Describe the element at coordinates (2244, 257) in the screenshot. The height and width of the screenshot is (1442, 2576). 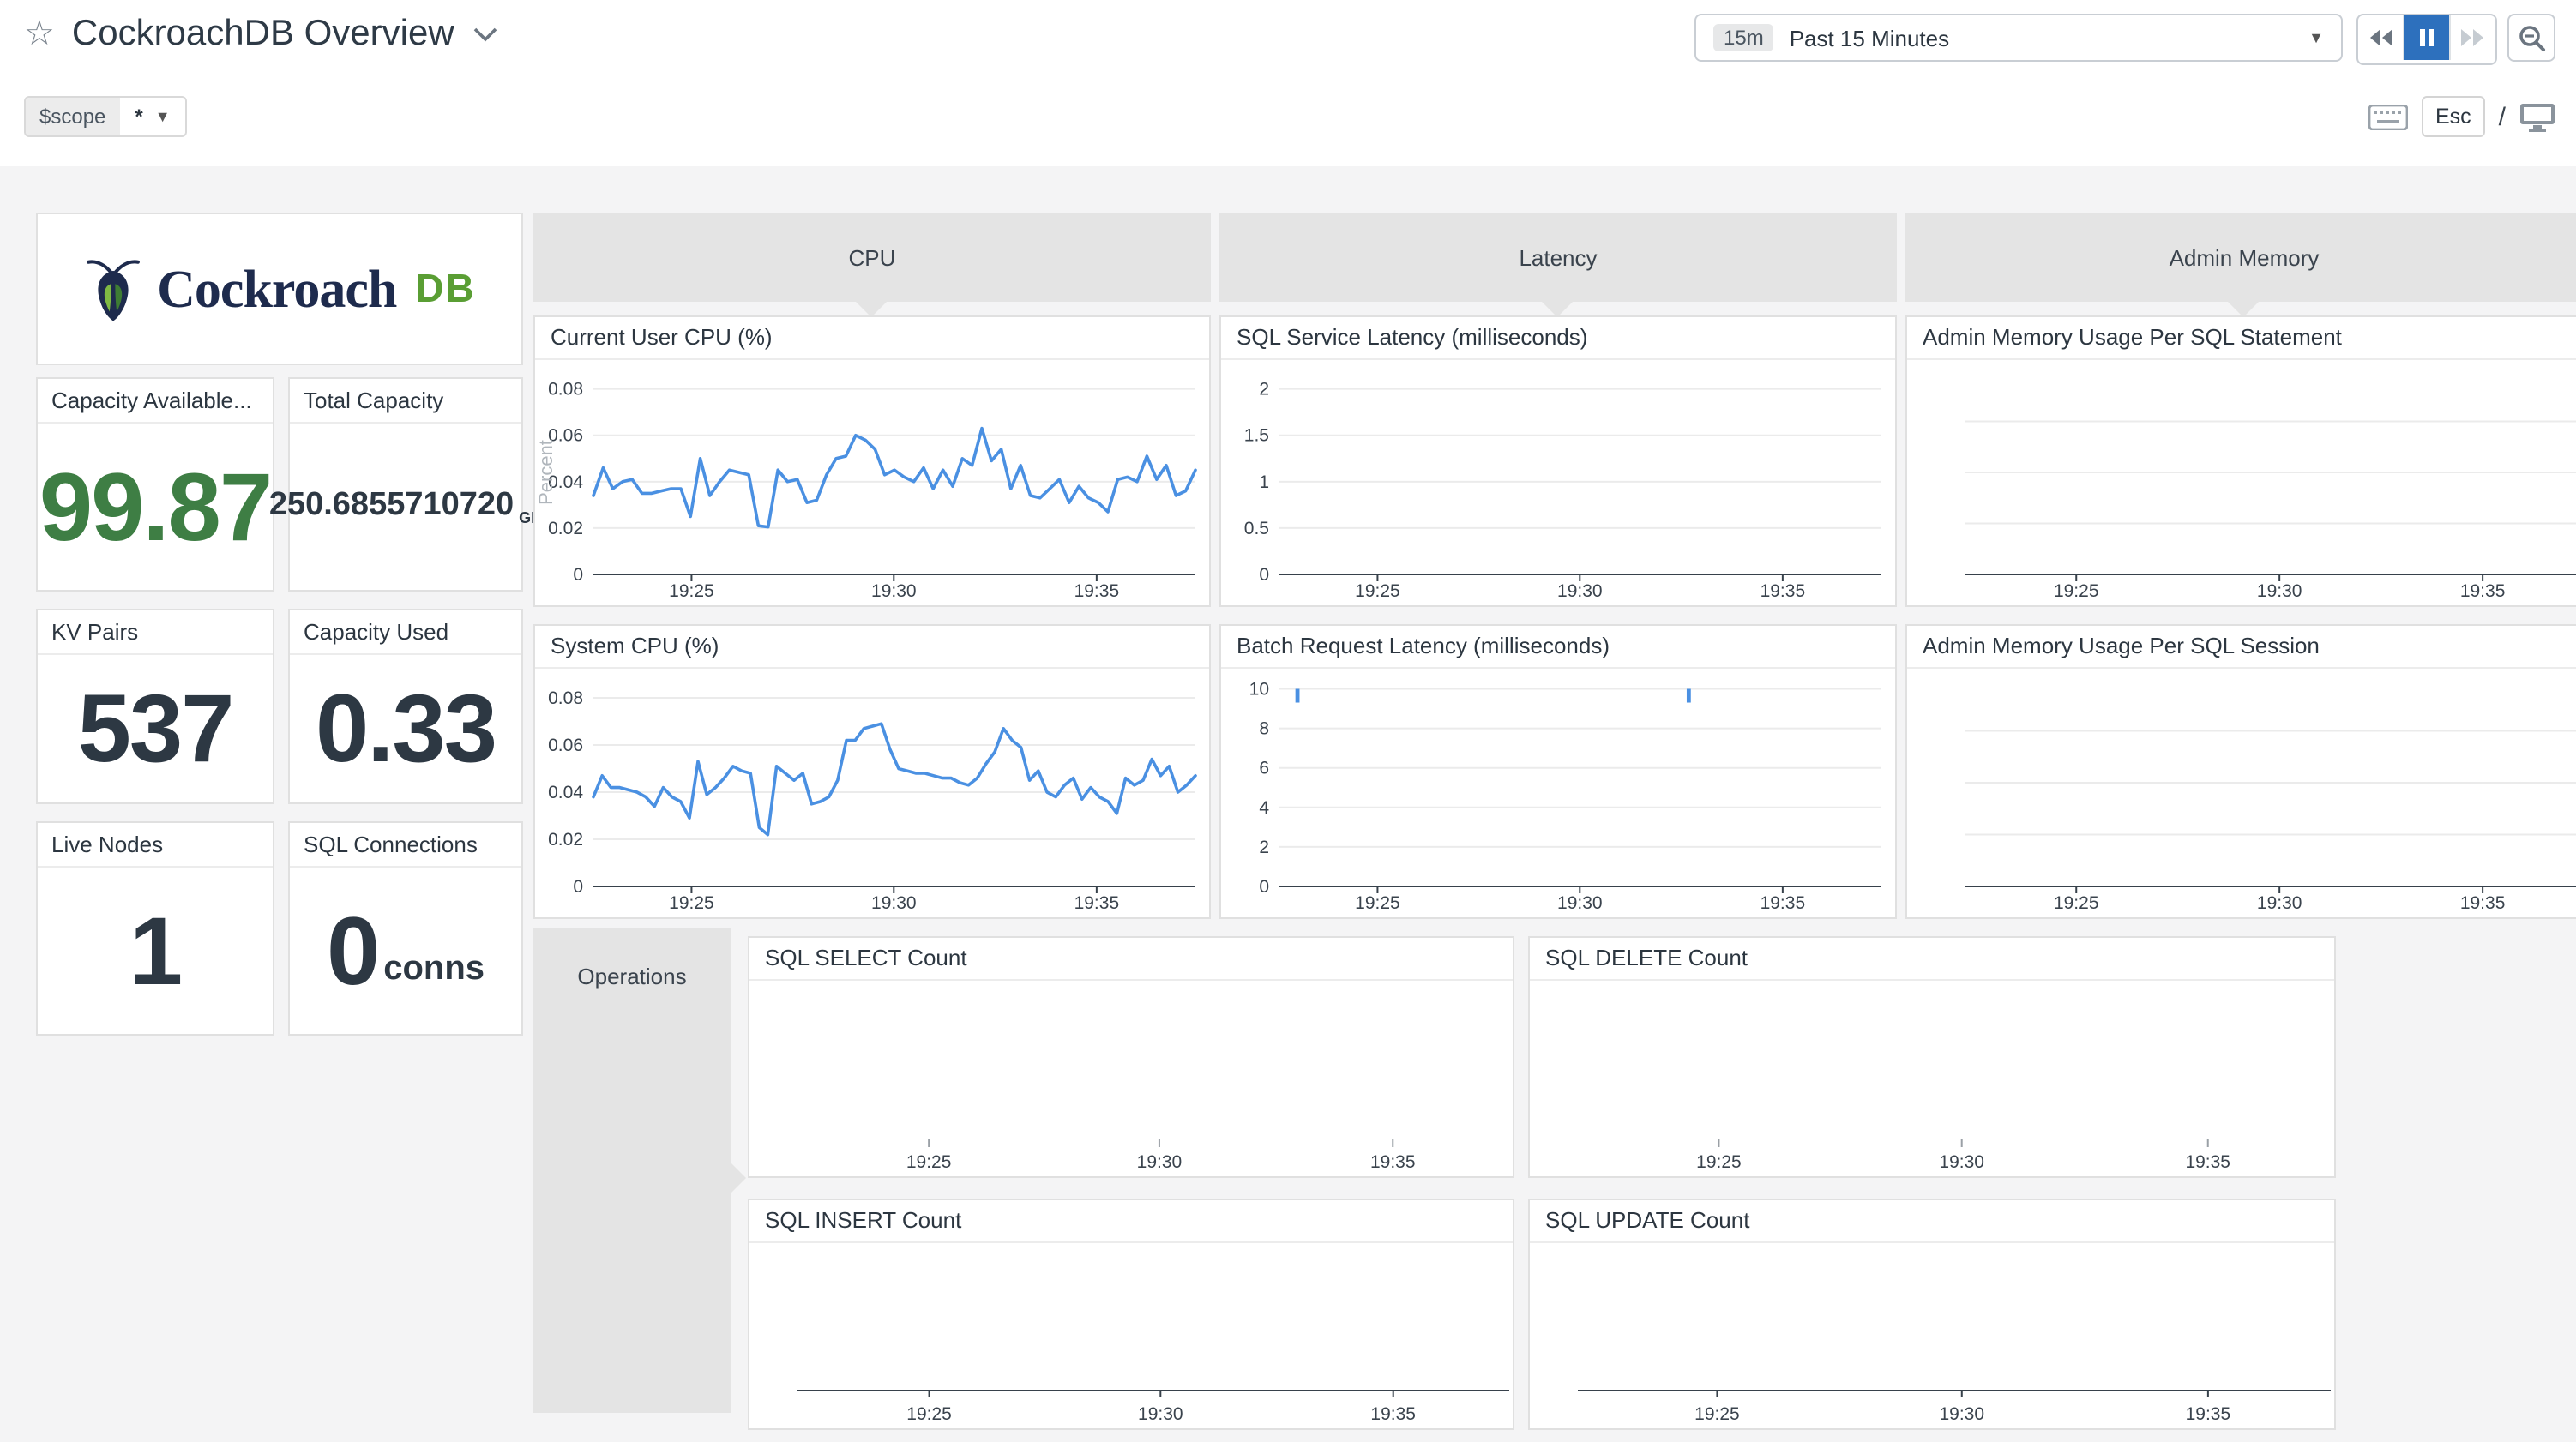
I see `group-label: Admin Memory` at that location.